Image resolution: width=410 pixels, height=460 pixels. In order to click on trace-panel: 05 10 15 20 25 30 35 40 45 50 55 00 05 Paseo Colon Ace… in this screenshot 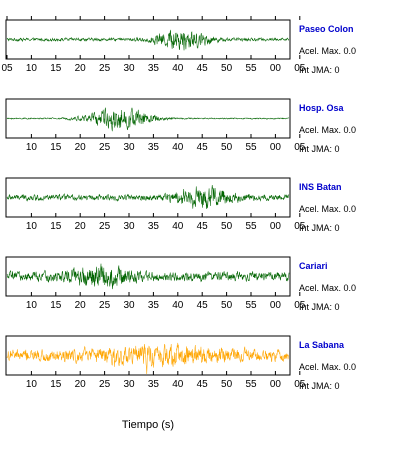, I will do `click(178, 45)`.